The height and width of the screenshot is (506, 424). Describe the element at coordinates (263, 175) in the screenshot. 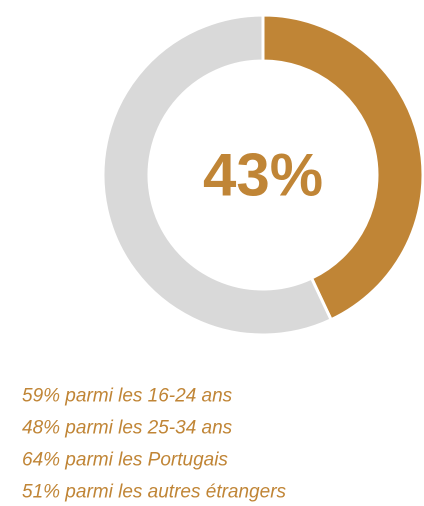

I see `center-value-label: 43%` at that location.